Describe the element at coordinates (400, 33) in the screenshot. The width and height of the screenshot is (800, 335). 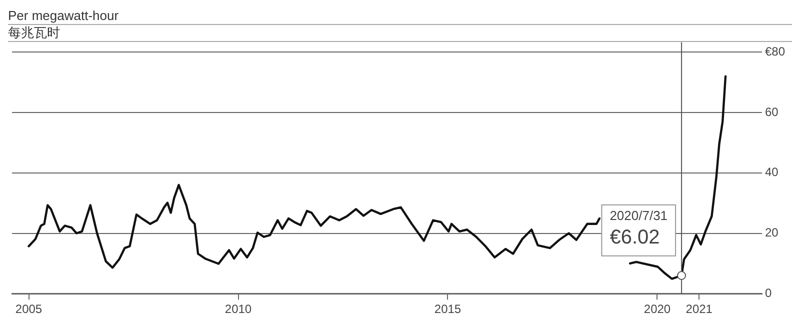
I see `chart-subtitle: 每兆瓦时` at that location.